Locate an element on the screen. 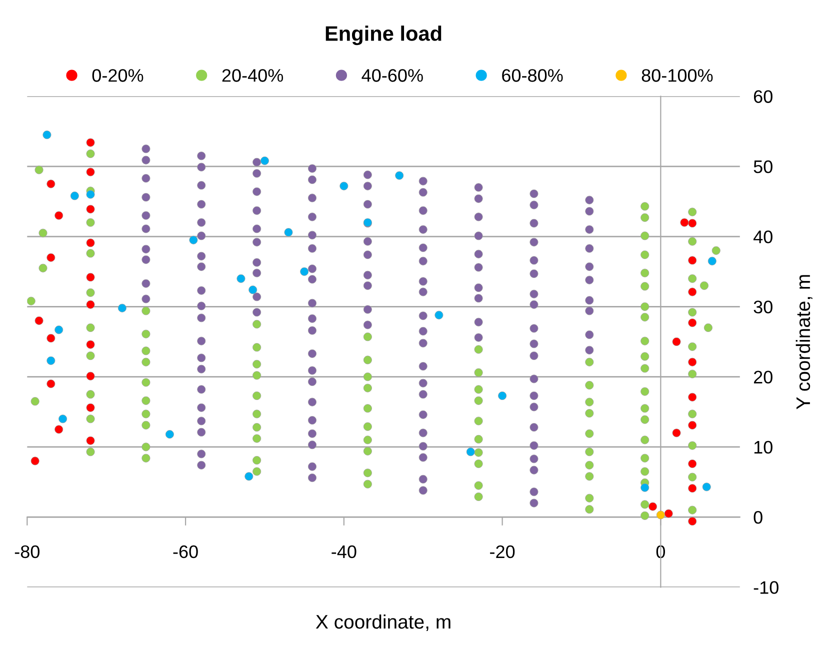  chart-title: Engine load is located at coordinates (384, 36).